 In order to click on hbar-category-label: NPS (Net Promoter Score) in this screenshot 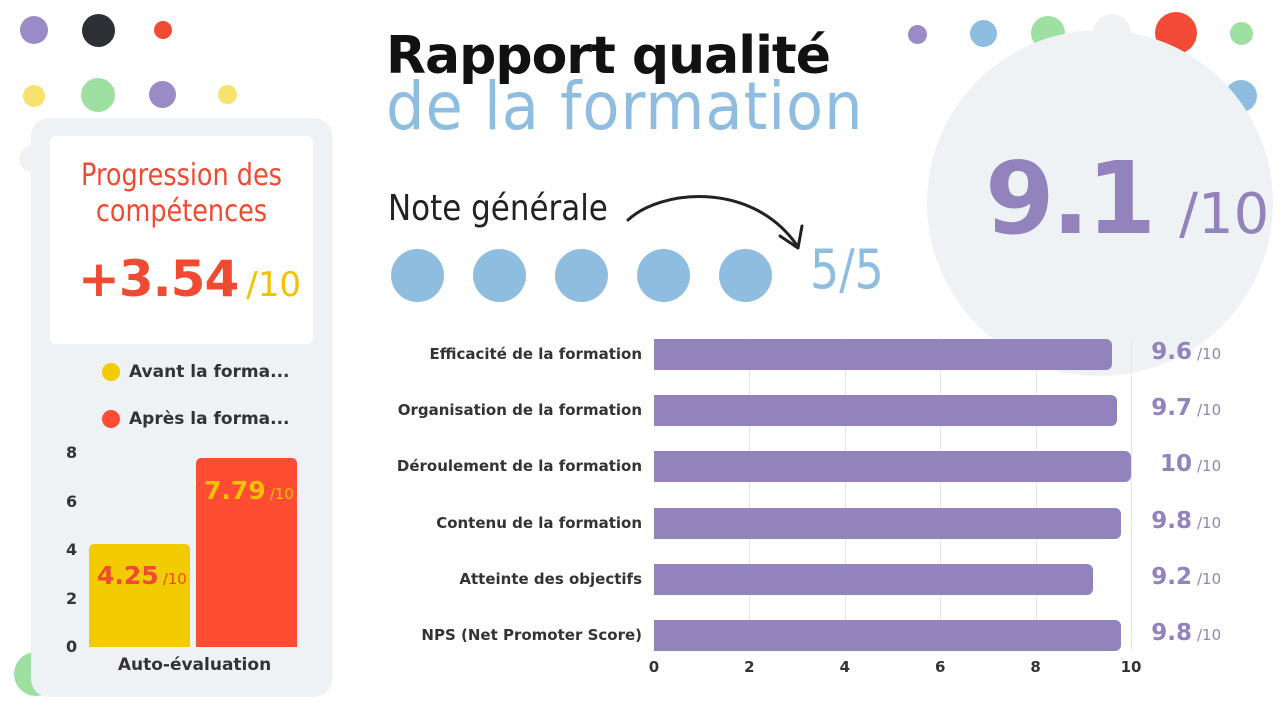, I will do `click(531, 635)`.